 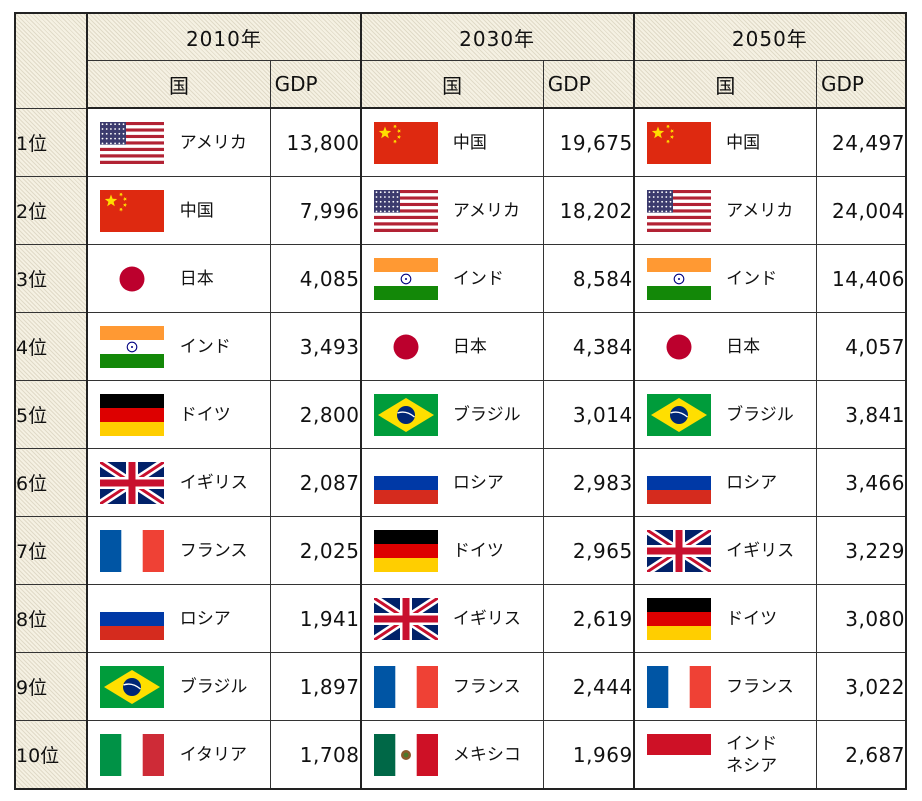 I want to click on indonesia-flag-icon, so click(x=680, y=754).